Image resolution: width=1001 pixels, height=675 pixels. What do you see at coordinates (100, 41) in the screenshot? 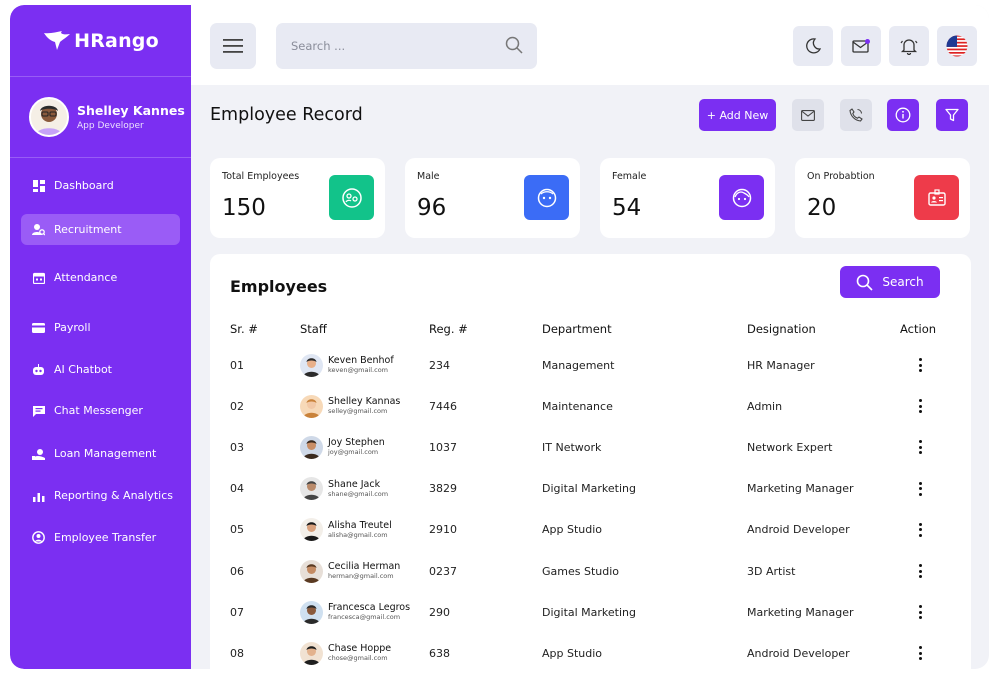
I see `logo: HRango` at bounding box center [100, 41].